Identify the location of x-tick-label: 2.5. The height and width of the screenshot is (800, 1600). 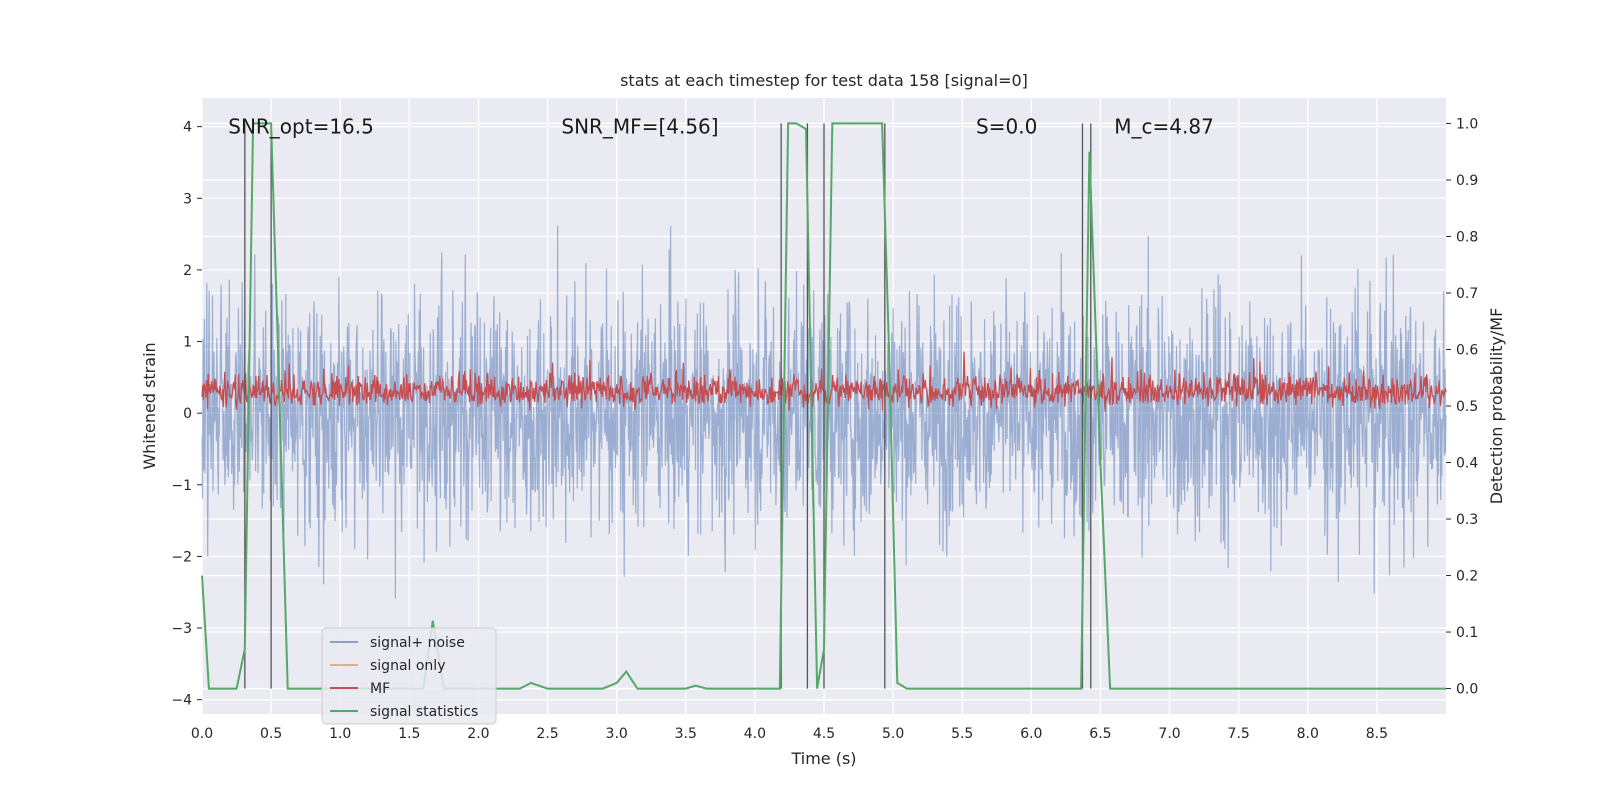
(547, 734).